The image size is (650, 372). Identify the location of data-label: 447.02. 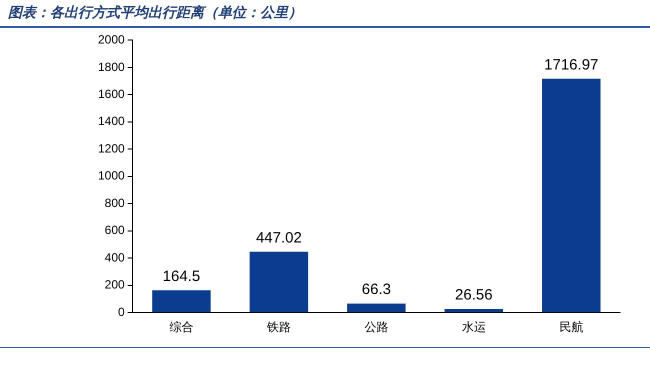
(279, 237).